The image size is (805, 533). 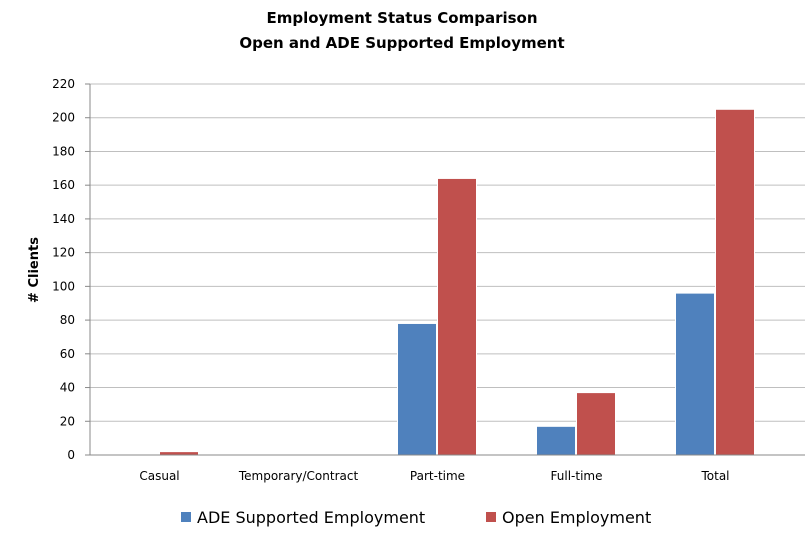 What do you see at coordinates (735, 282) in the screenshot?
I see `bar-total-open` at bounding box center [735, 282].